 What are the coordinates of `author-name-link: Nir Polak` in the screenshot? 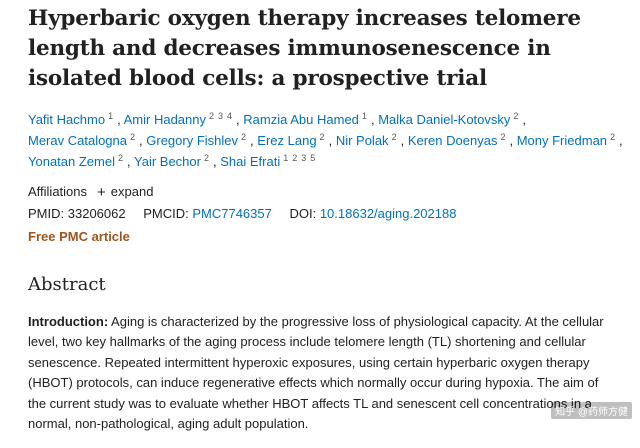 It's located at (362, 140).